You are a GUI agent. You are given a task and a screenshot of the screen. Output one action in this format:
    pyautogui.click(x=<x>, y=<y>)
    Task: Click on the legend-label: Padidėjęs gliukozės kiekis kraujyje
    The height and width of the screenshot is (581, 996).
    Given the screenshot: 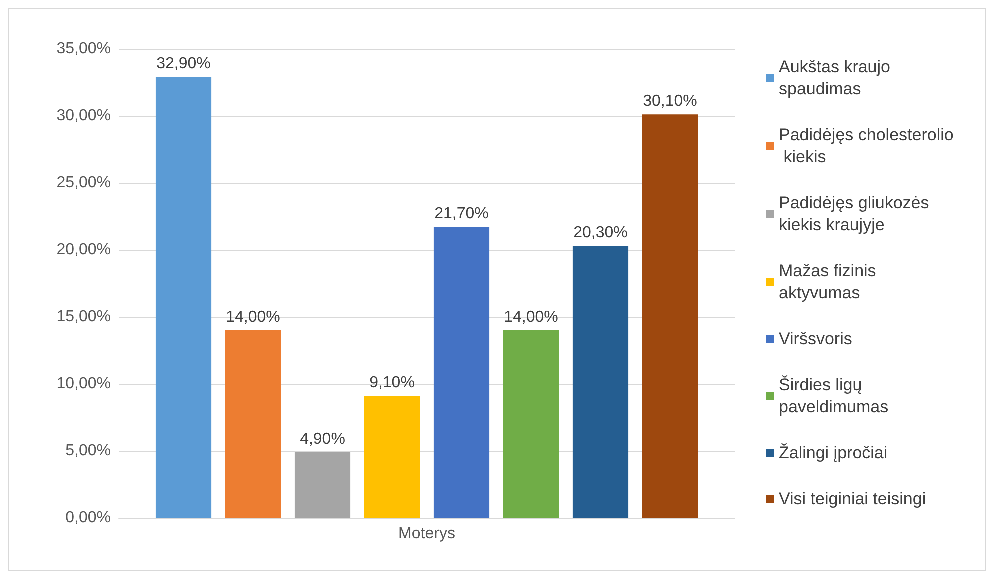 What is the action you would take?
    pyautogui.click(x=856, y=214)
    